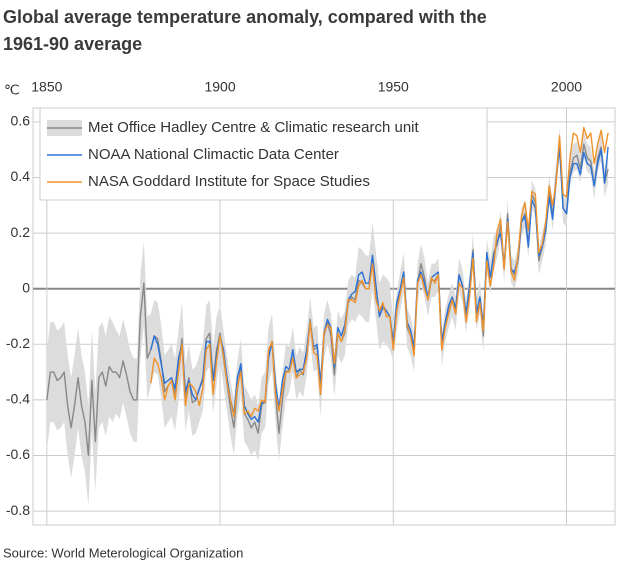 The width and height of the screenshot is (624, 571). I want to click on y-tick-label: -0.2, so click(18, 343).